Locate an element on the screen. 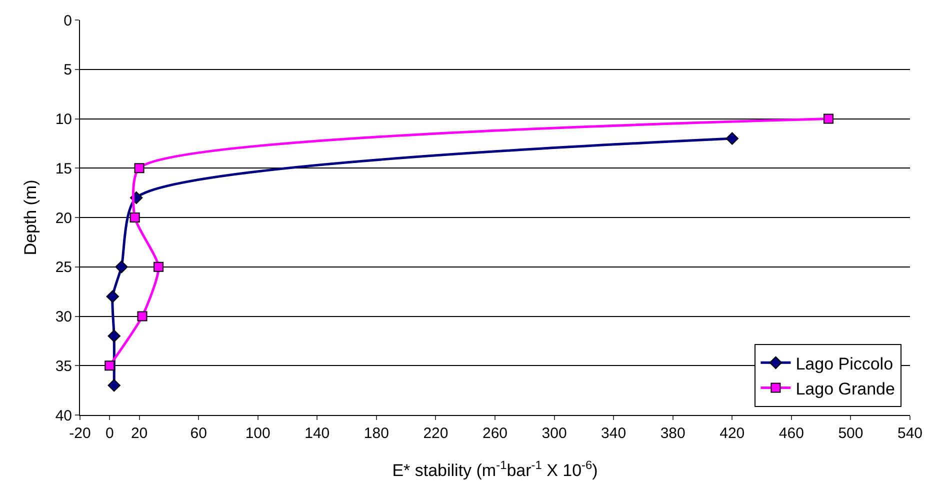 This screenshot has height=490, width=935. x-tick-label: 20 is located at coordinates (139, 433).